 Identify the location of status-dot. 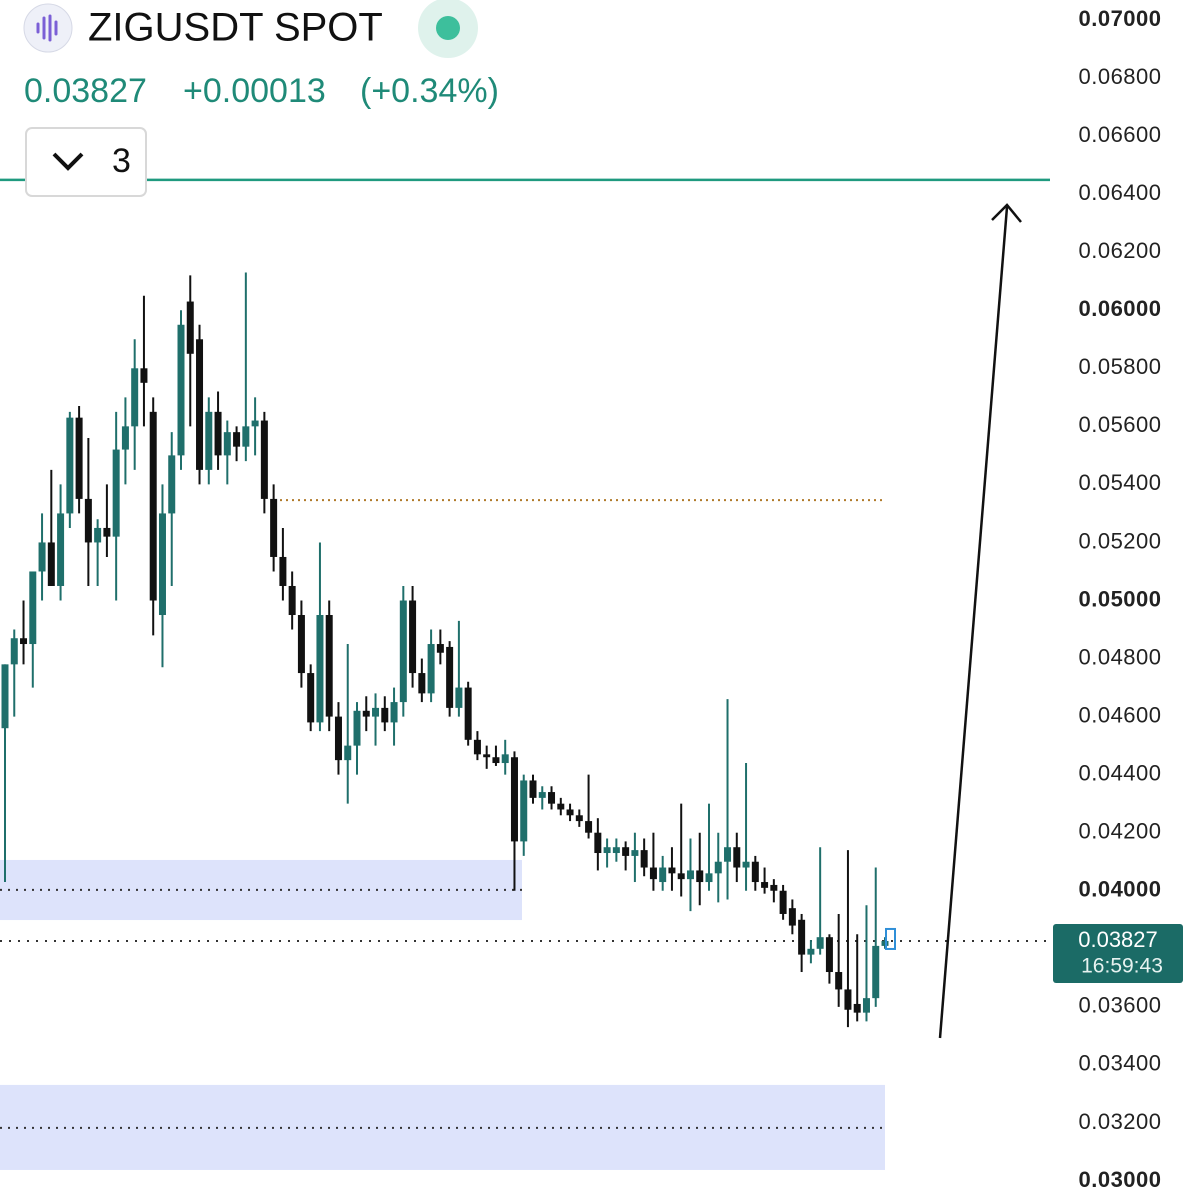
(448, 28).